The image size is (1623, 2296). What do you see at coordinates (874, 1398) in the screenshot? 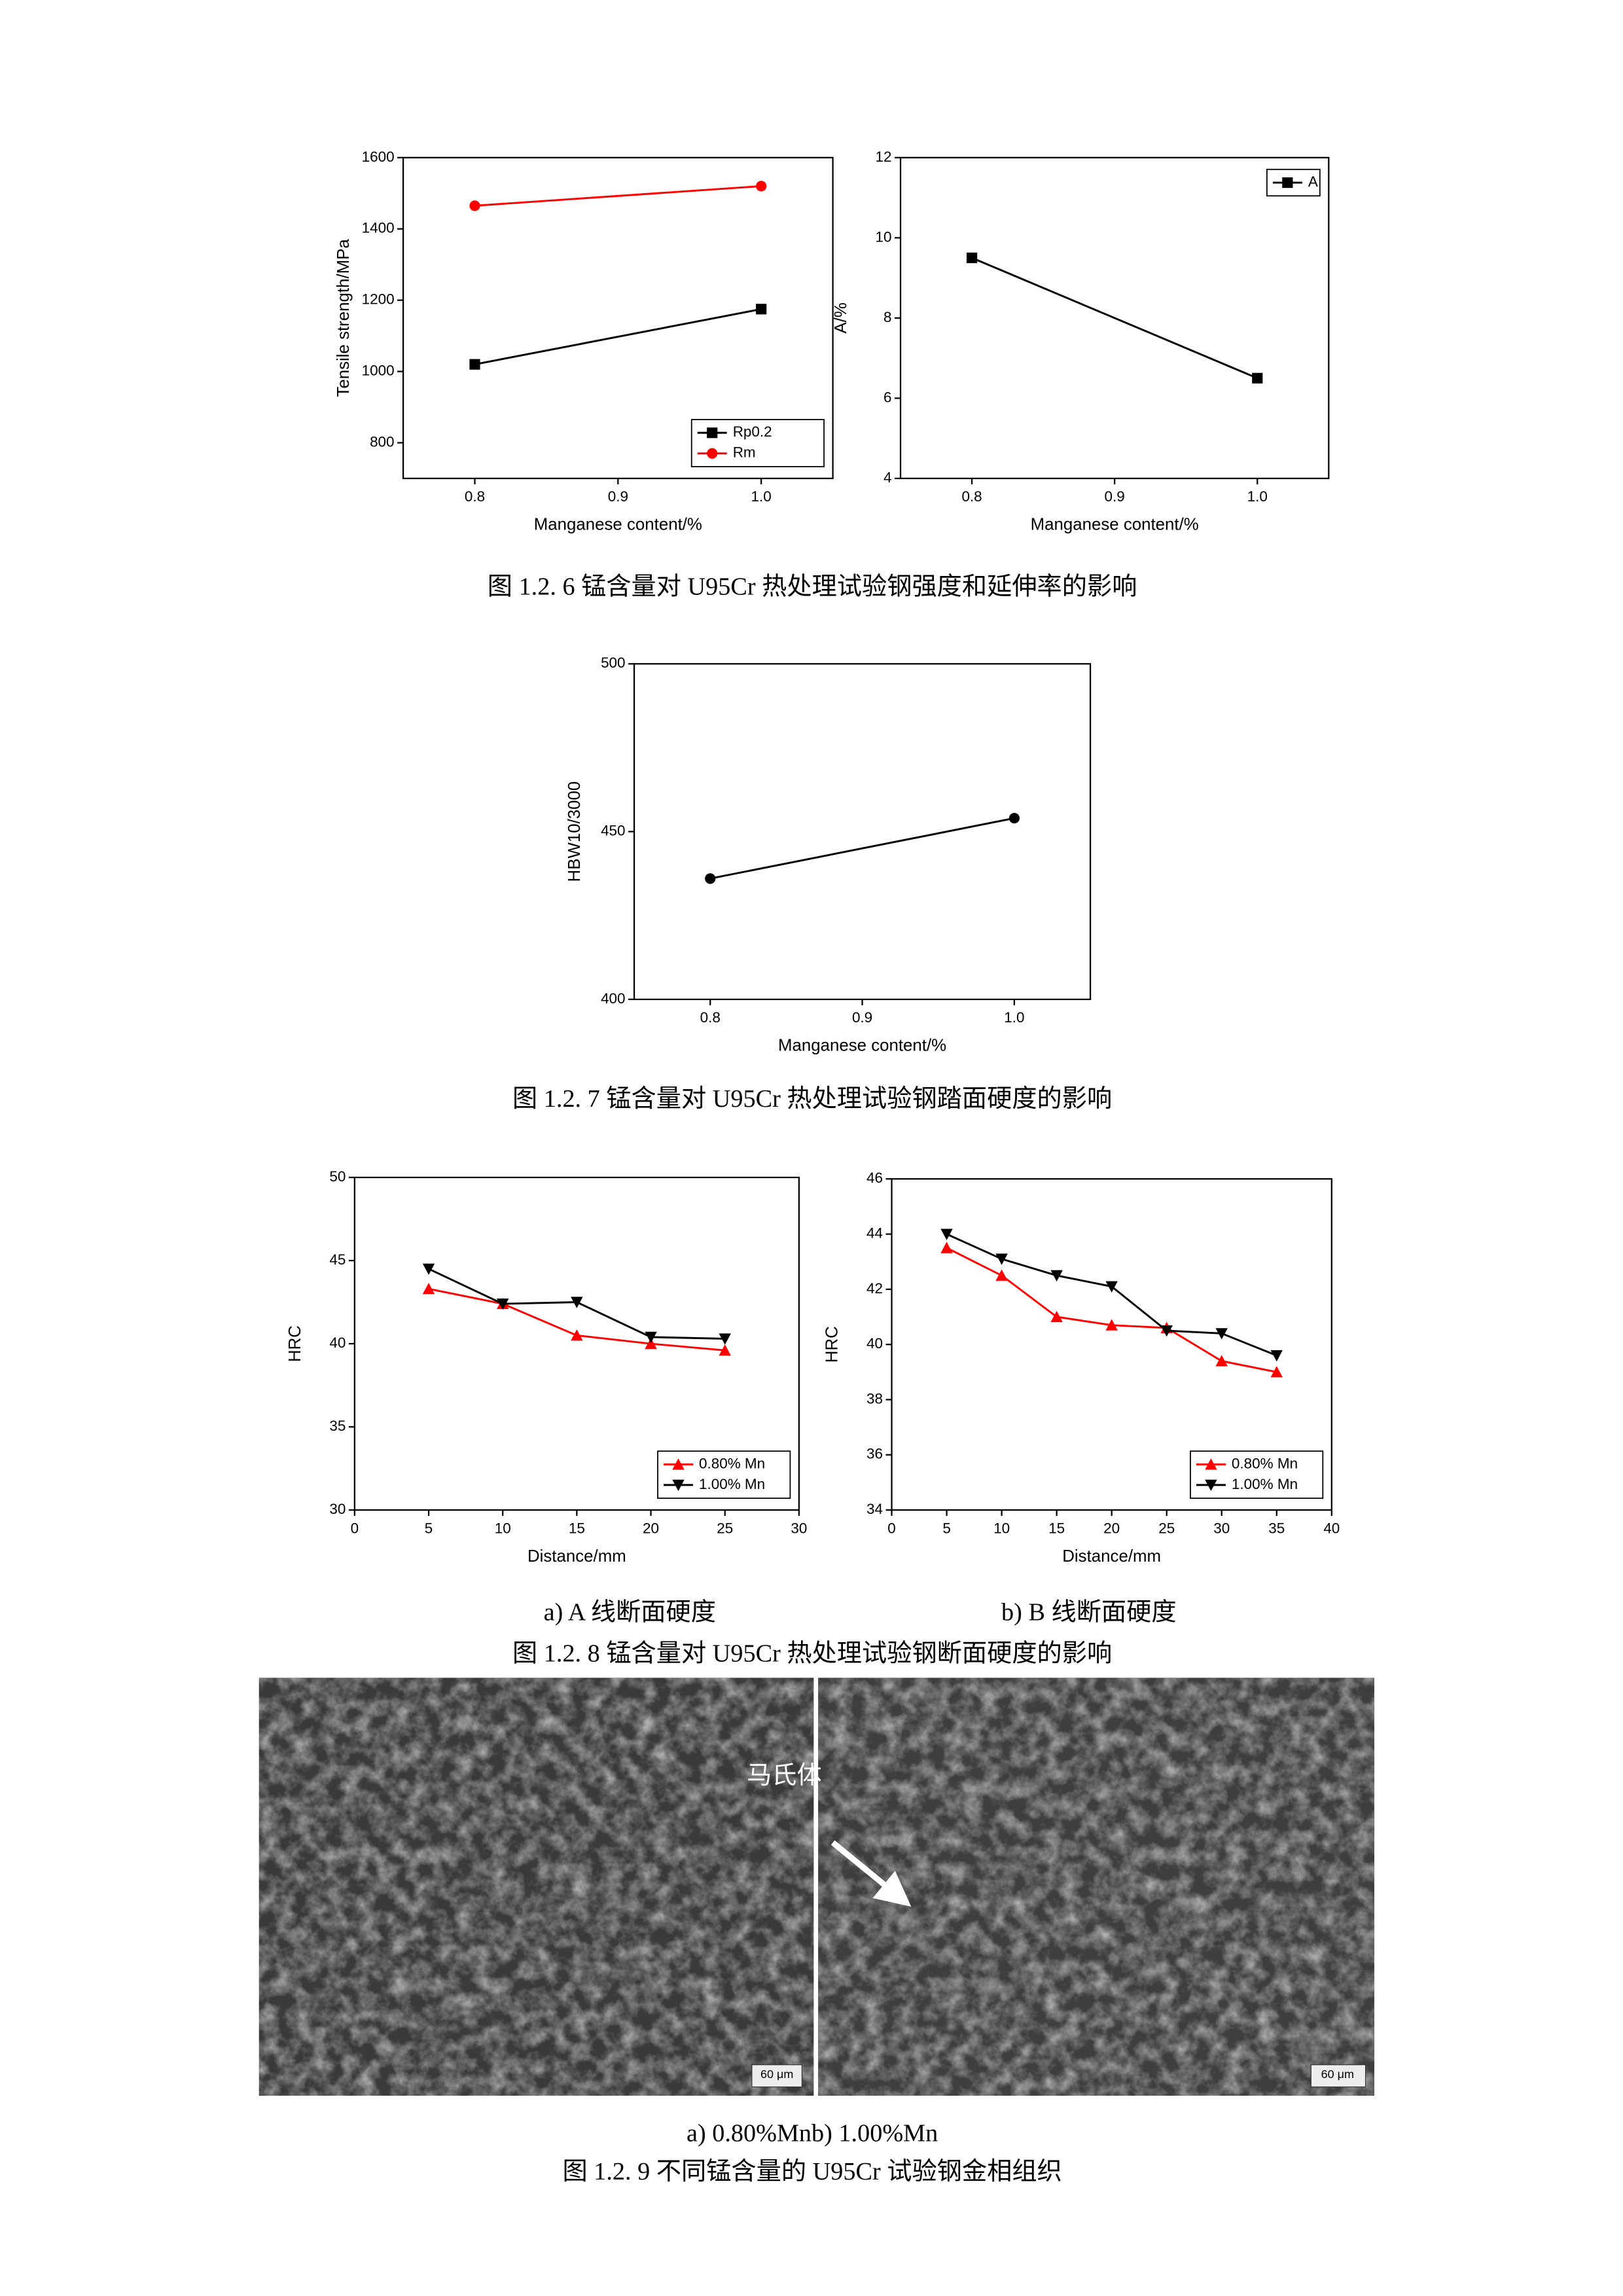
I see `y-tick-label: 38` at bounding box center [874, 1398].